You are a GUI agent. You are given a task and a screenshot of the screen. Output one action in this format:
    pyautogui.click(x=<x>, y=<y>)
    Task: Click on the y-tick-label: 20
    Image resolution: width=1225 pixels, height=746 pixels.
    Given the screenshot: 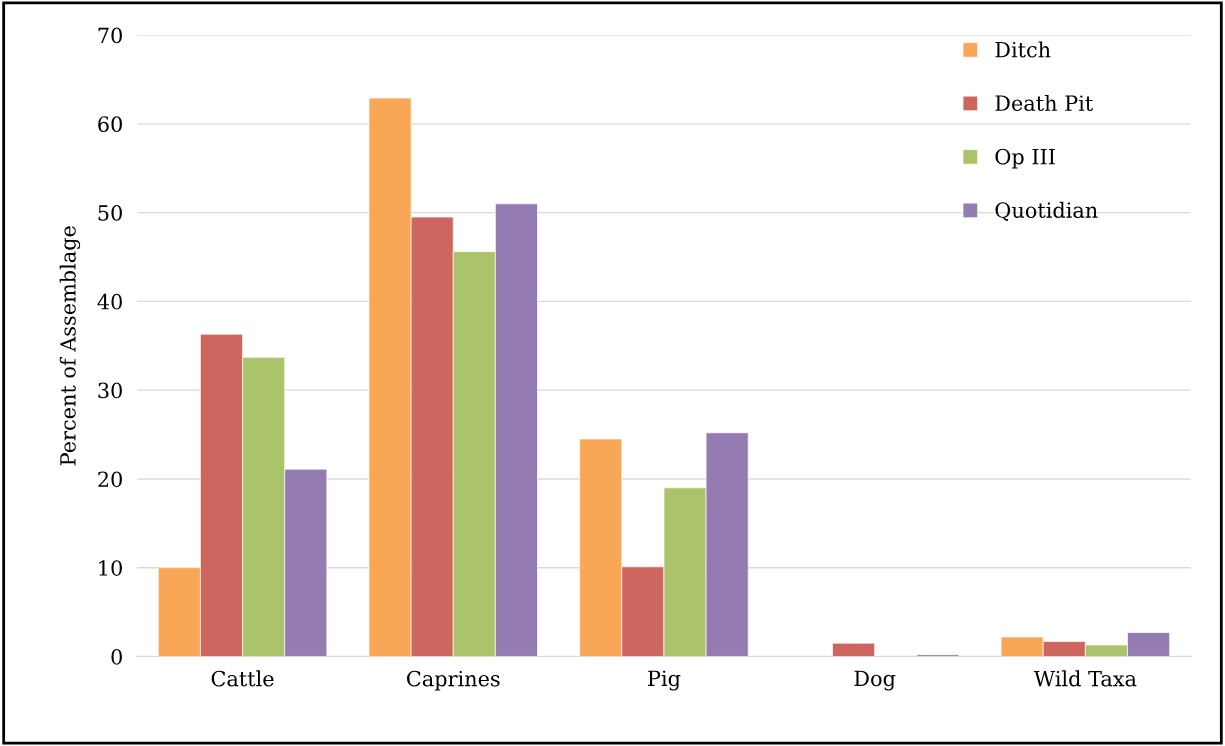 What is the action you would take?
    pyautogui.click(x=110, y=479)
    